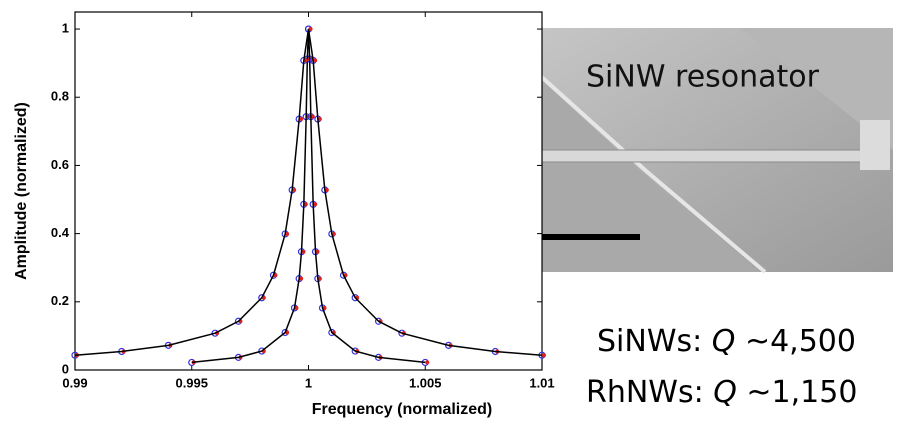  Describe the element at coordinates (60, 300) in the screenshot. I see `y-tick-label: 0.2` at that location.